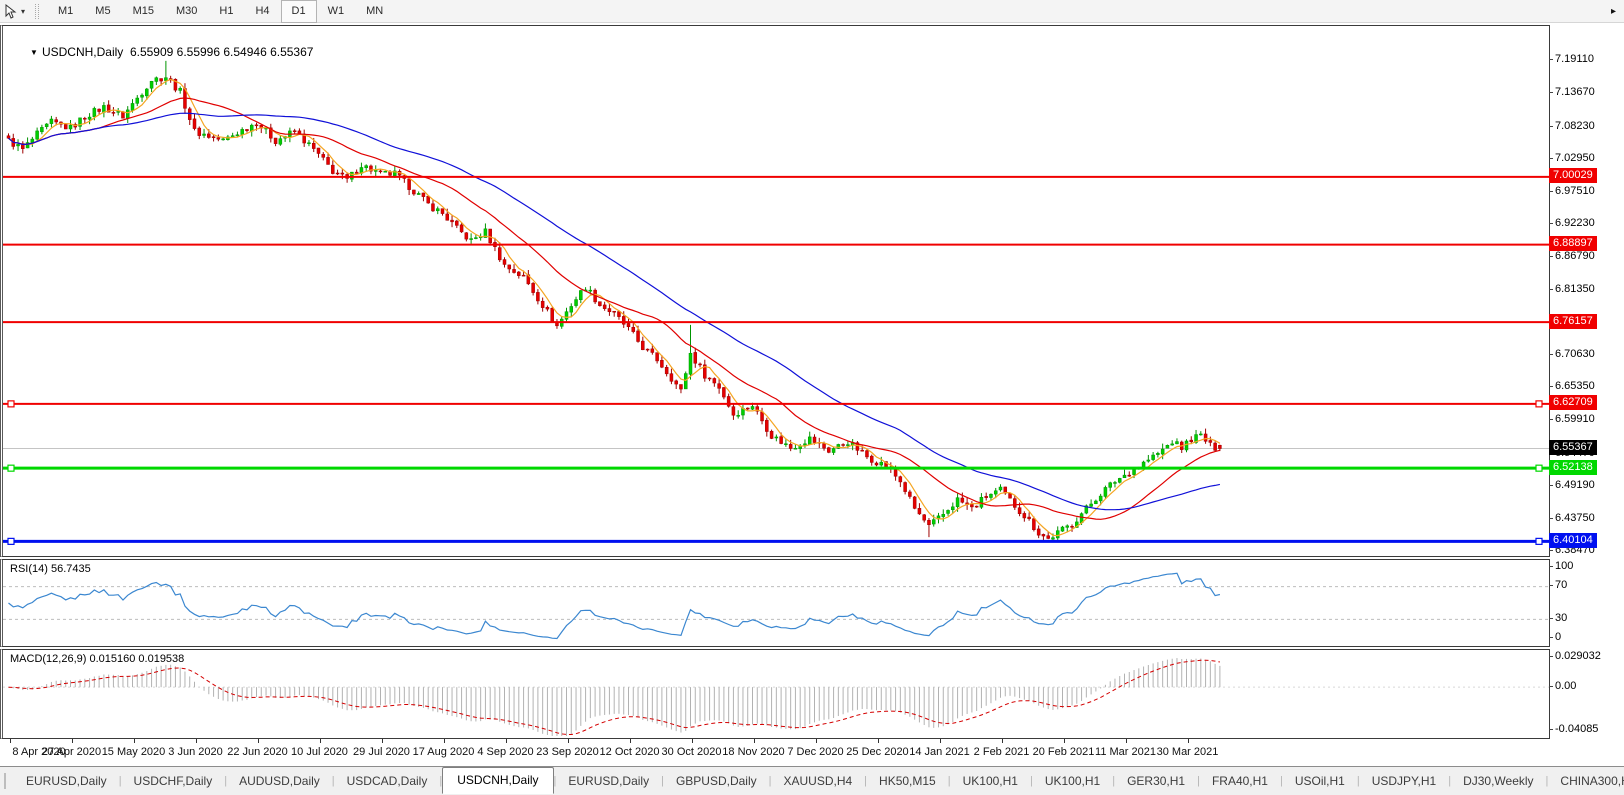  What do you see at coordinates (1571, 59) in the screenshot?
I see `price-tick-7.19110: 7.19110` at bounding box center [1571, 59].